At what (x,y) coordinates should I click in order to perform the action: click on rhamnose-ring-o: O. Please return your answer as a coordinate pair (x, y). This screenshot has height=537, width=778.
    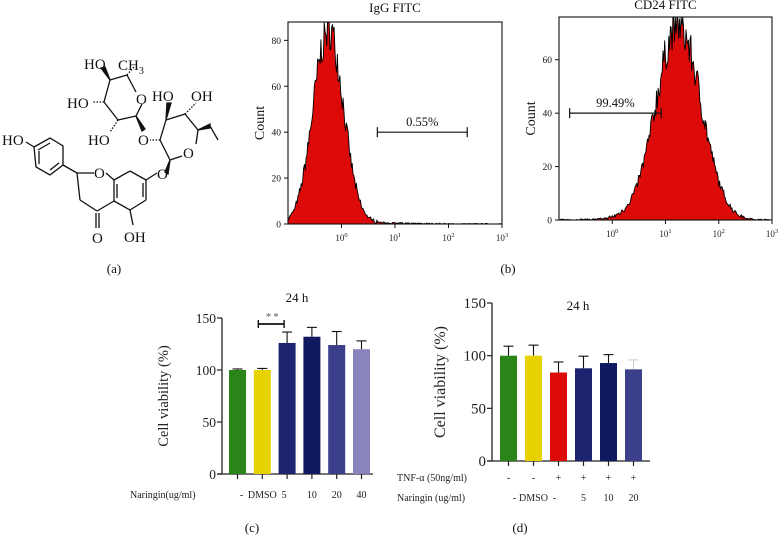
    Looking at the image, I should click on (141, 100).